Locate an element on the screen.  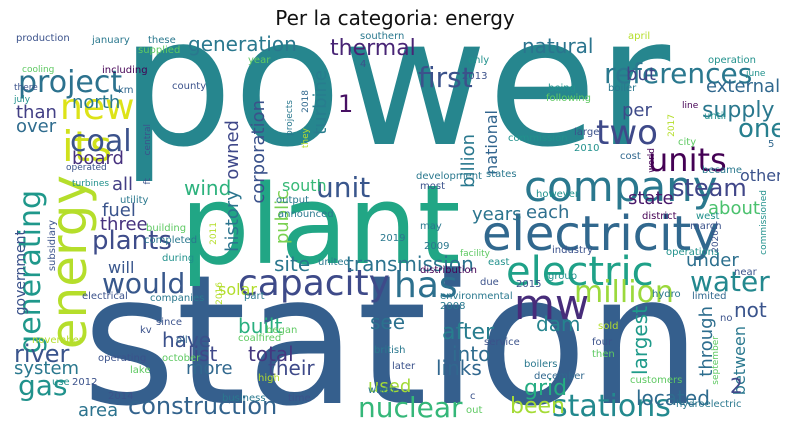
cloud-word: only is located at coordinates (479, 60).